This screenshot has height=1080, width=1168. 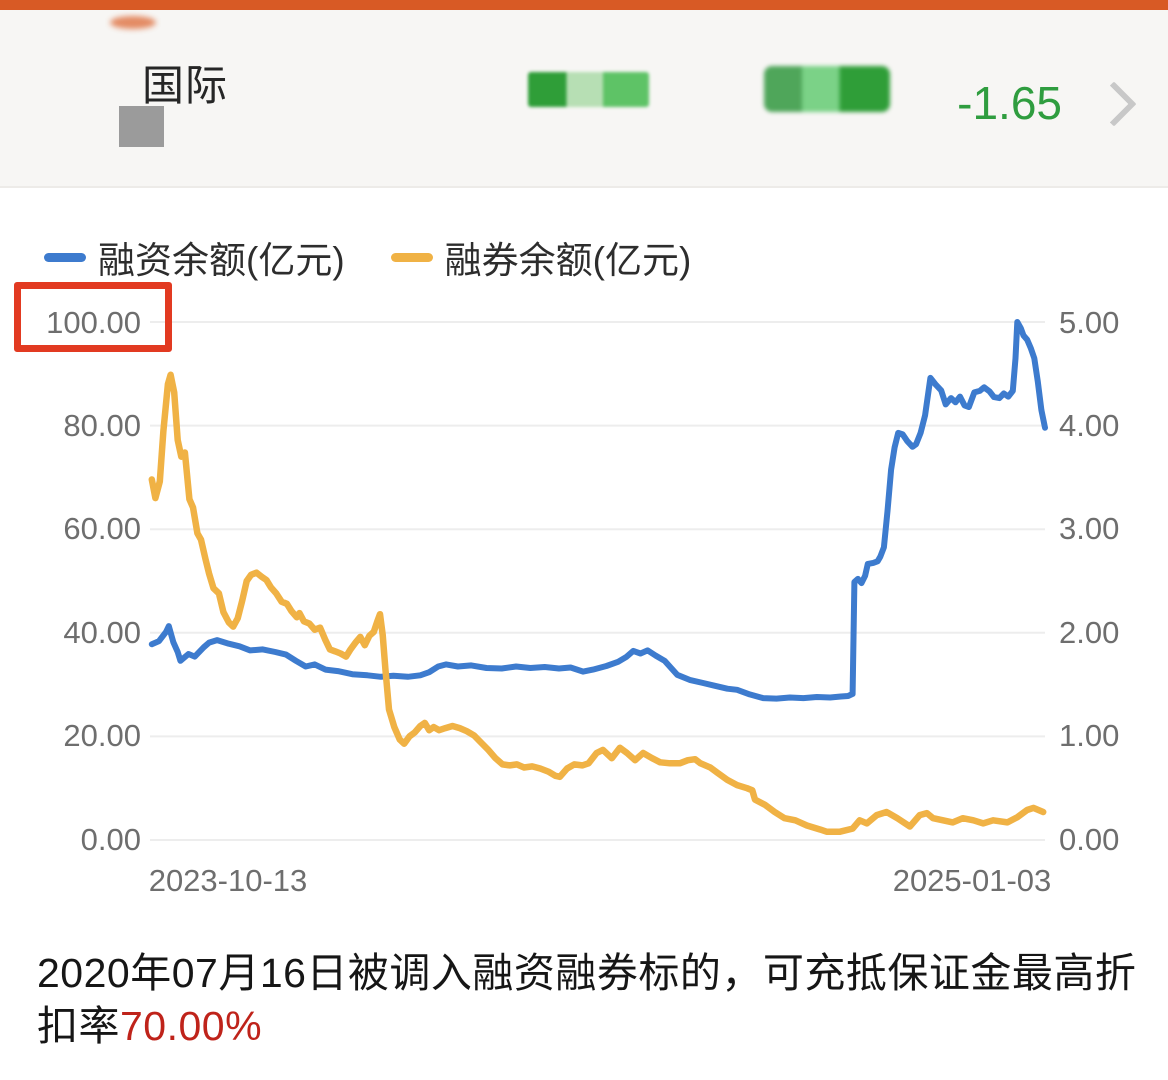 What do you see at coordinates (102, 735) in the screenshot?
I see `left-axis-tick-20: 20.00` at bounding box center [102, 735].